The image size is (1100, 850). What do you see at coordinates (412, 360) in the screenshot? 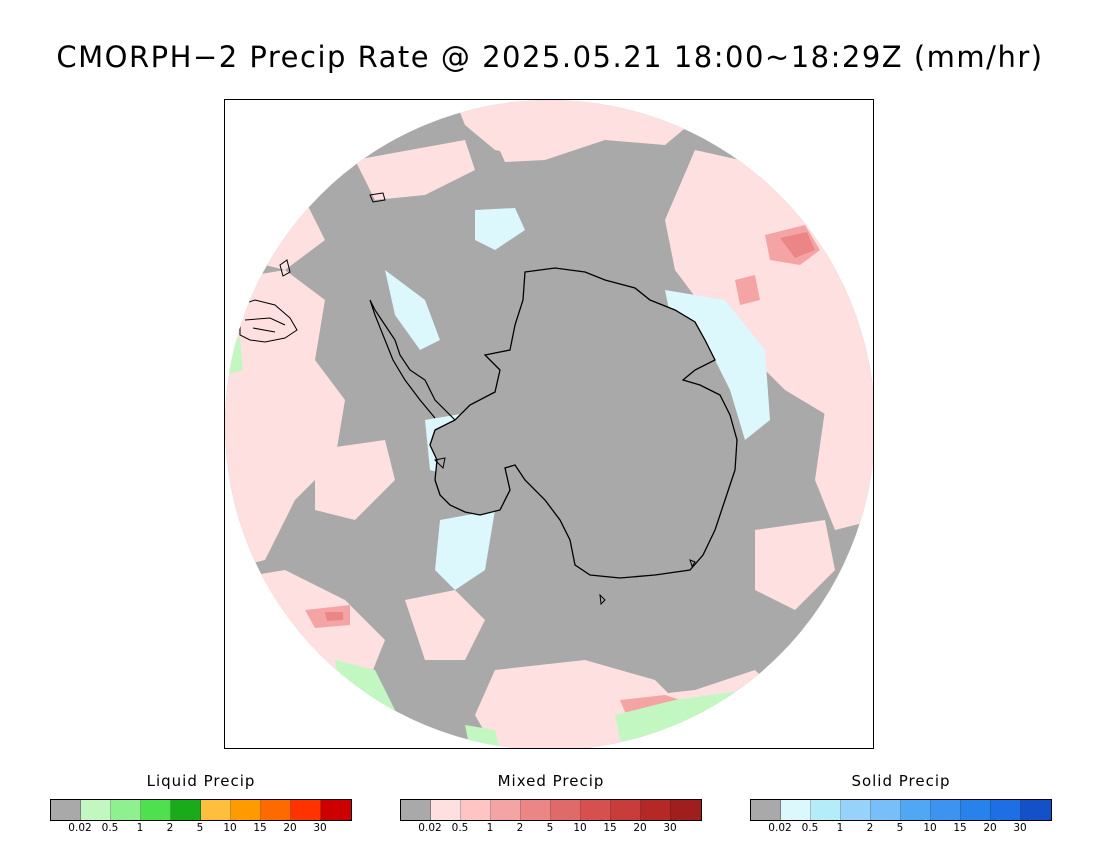
I see `antarctic-peninsula` at bounding box center [412, 360].